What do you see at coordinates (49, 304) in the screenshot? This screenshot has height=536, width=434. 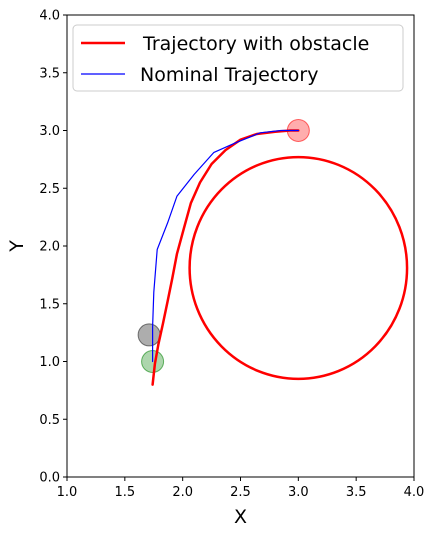 I see `y-tick-label: 1.5` at bounding box center [49, 304].